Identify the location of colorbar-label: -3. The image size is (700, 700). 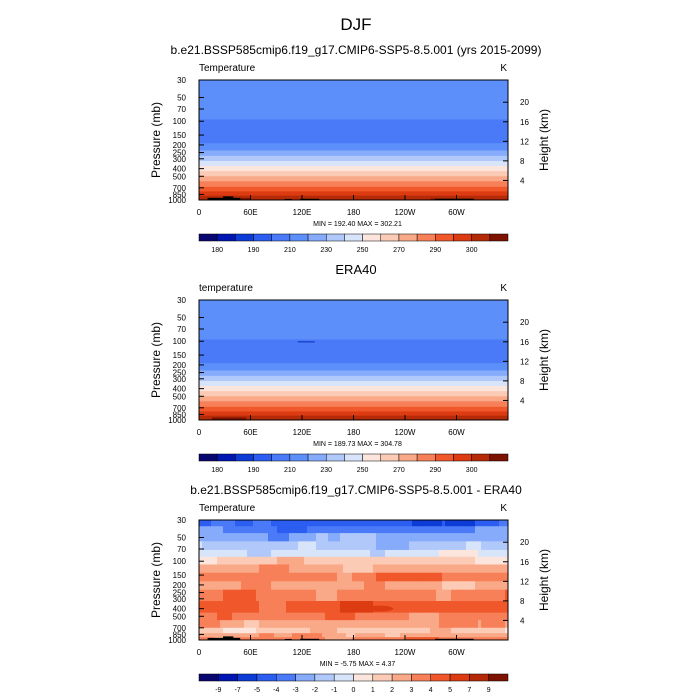
(295, 690).